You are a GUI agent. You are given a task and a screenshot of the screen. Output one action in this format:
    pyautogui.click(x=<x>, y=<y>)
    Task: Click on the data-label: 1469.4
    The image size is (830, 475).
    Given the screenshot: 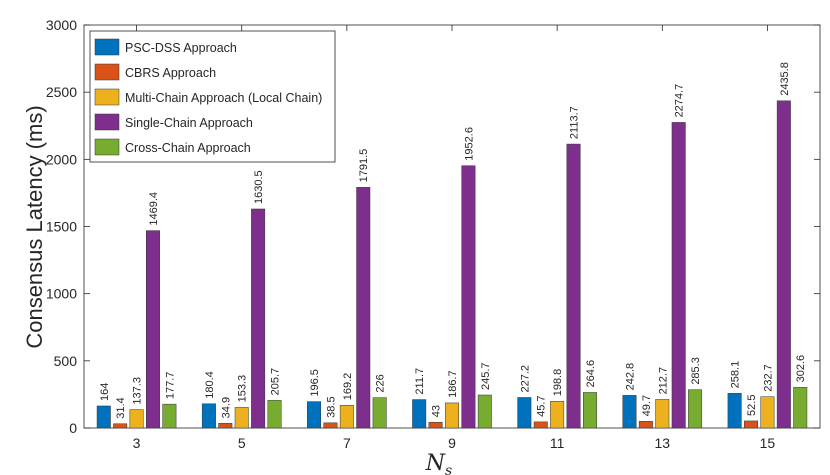 What is the action you would take?
    pyautogui.click(x=154, y=209)
    